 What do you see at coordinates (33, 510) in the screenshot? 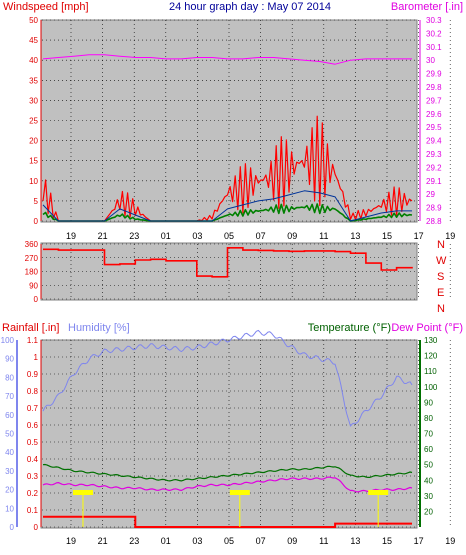
I see `rain-tick-label: 0.1` at bounding box center [33, 510].